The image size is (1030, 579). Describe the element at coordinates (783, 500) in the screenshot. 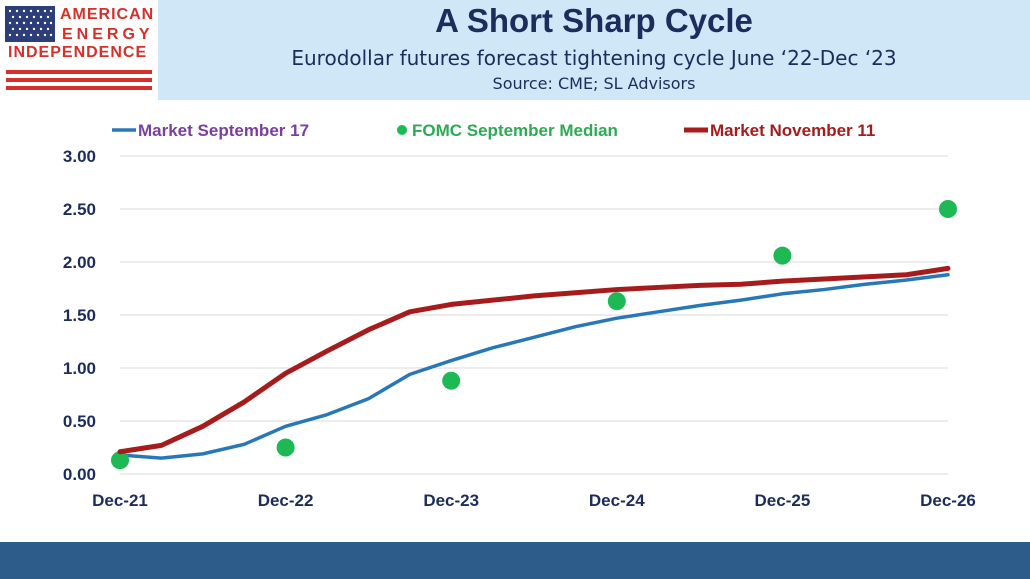

I see `x-tick-label: Dec-25` at that location.